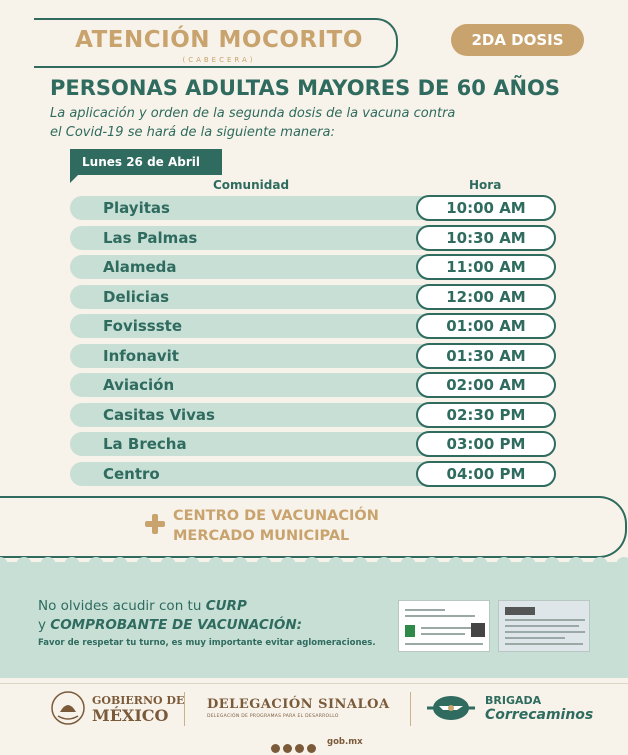  Describe the element at coordinates (219, 60) in the screenshot. I see `page-subtitle: (CABECERA)` at that location.